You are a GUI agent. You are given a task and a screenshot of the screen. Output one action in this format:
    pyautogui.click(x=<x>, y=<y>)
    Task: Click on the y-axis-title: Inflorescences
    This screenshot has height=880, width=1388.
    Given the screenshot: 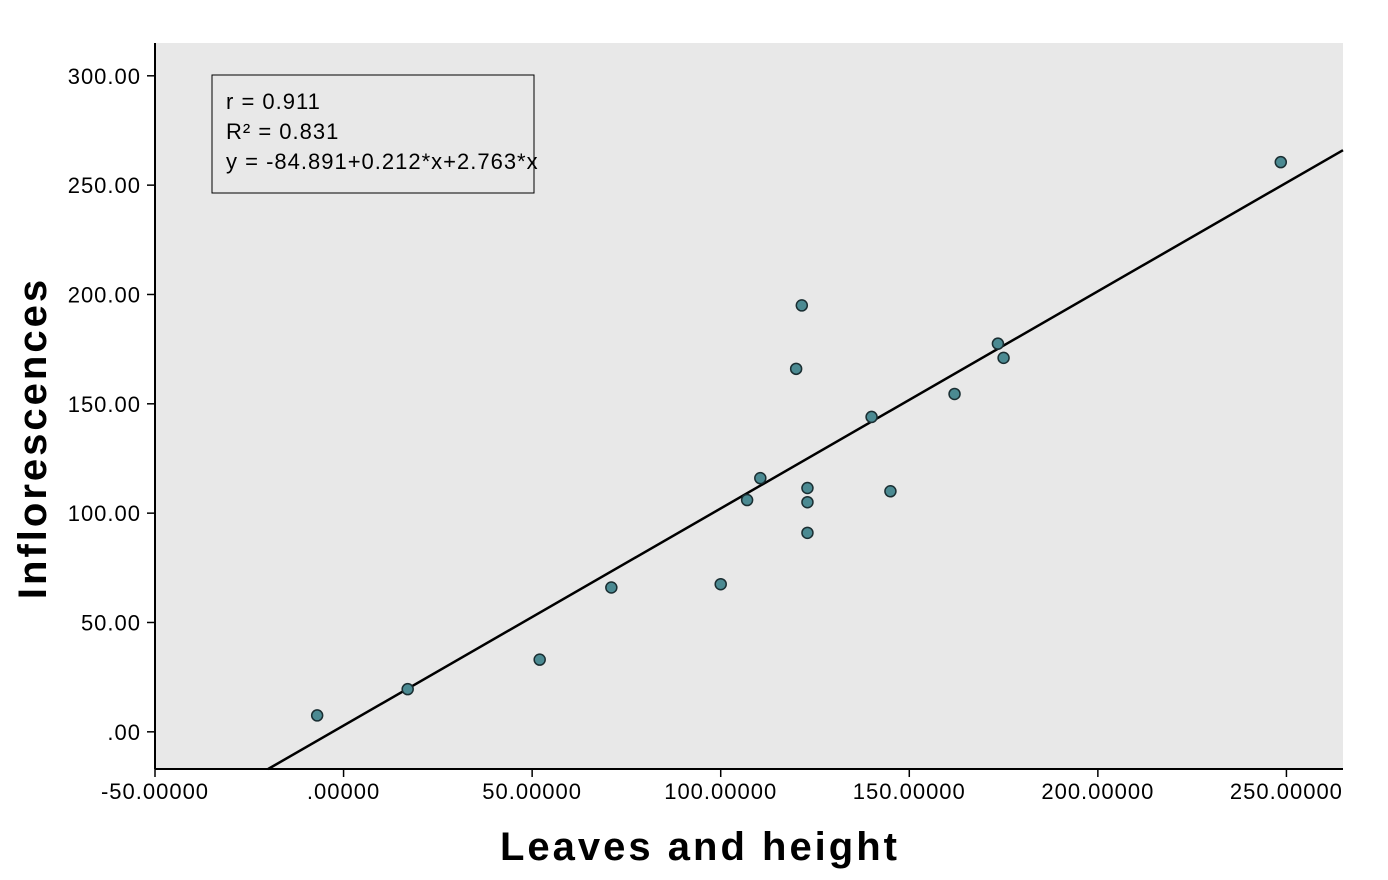 What is the action you would take?
    pyautogui.click(x=33, y=438)
    